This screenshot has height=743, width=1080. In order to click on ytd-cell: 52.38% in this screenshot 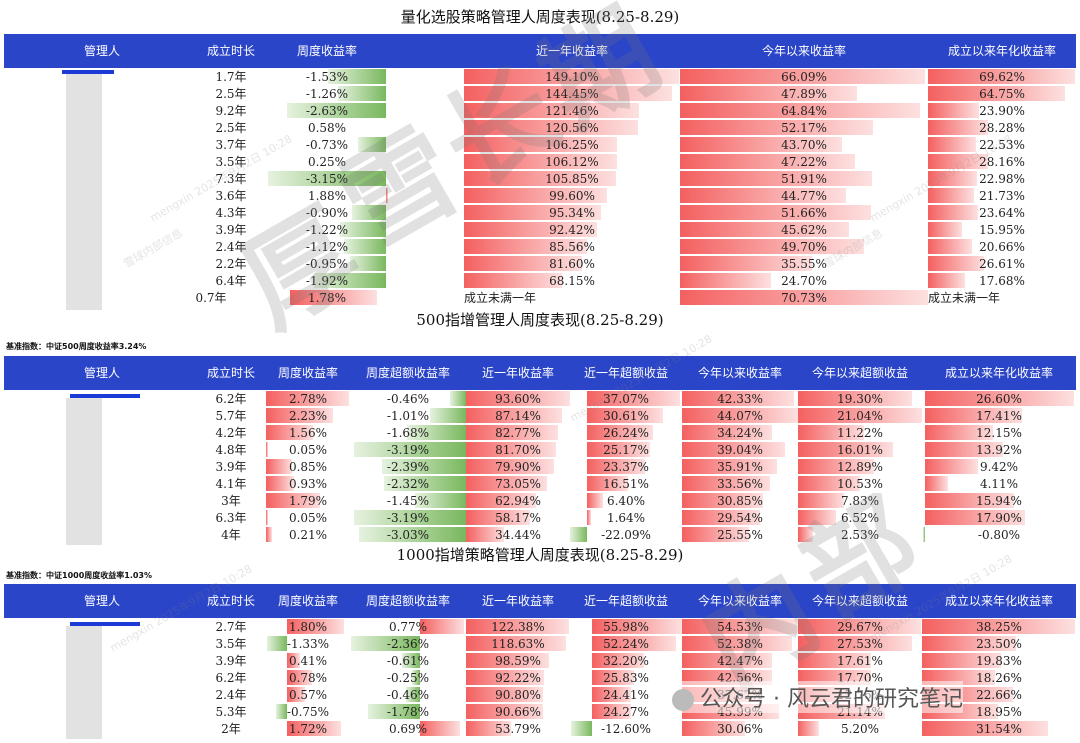, I will do `click(740, 644)`.